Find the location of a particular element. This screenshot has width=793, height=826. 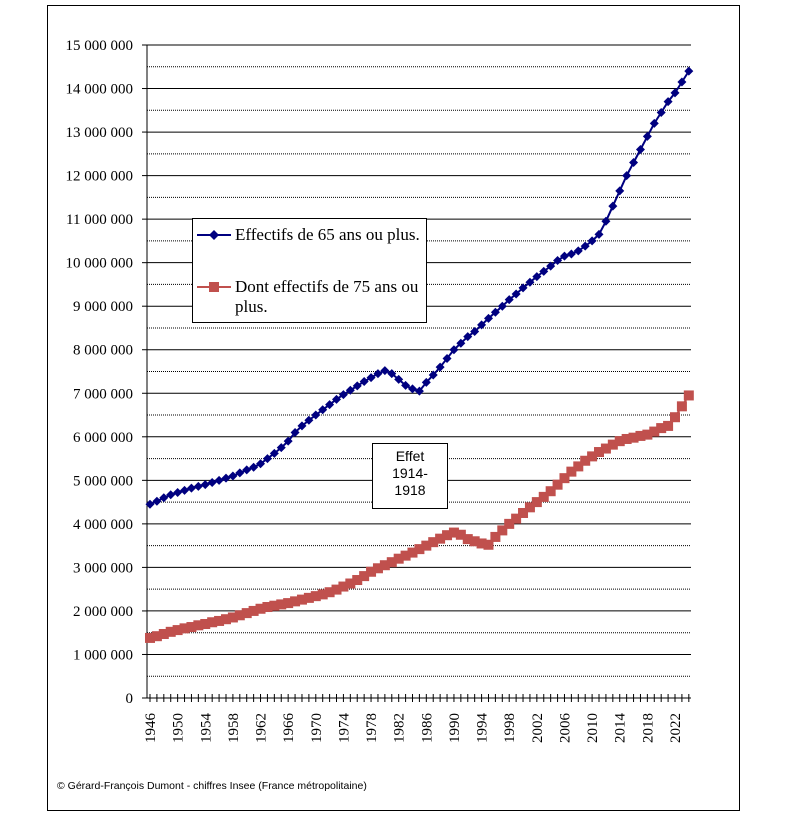

x-tick-label: 2022 is located at coordinates (676, 728).